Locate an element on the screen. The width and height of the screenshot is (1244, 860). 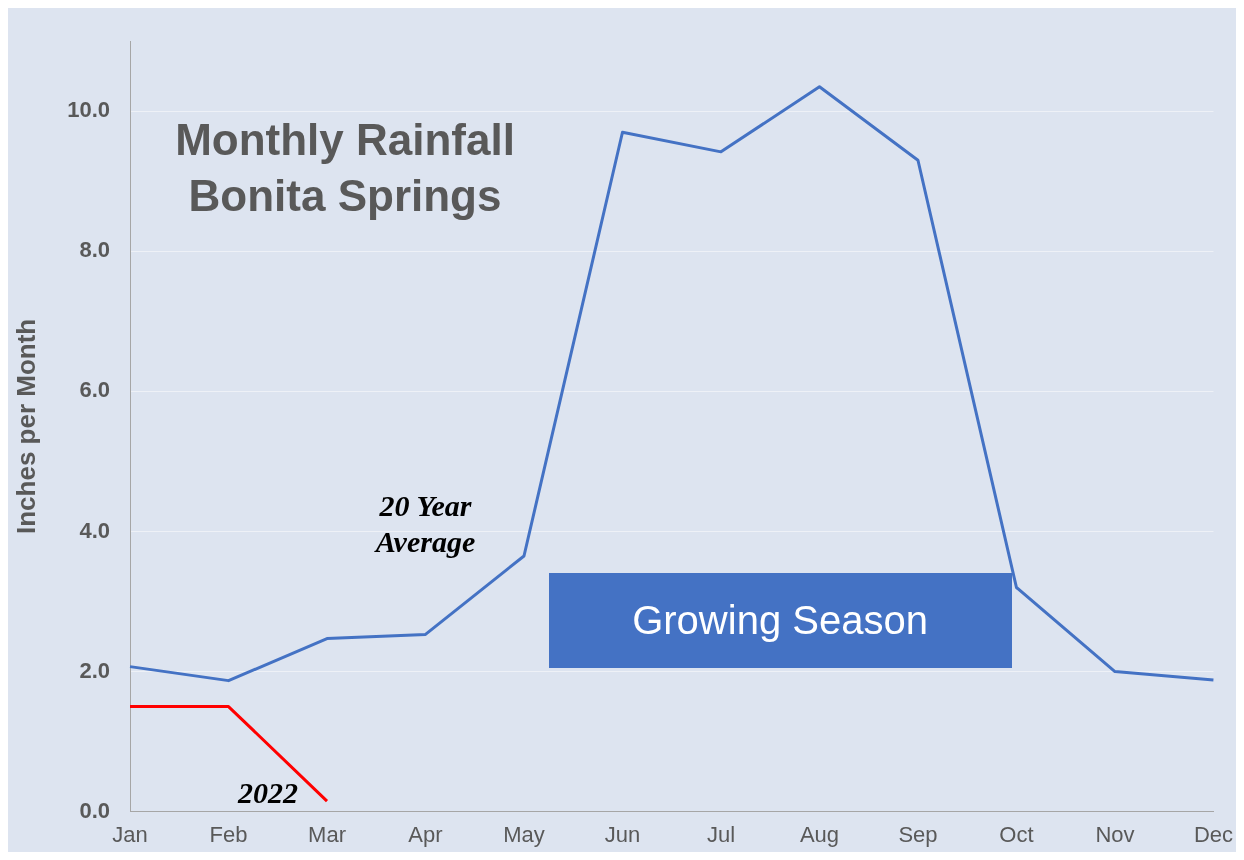
y-tick-label: 8.0 is located at coordinates (95, 250).